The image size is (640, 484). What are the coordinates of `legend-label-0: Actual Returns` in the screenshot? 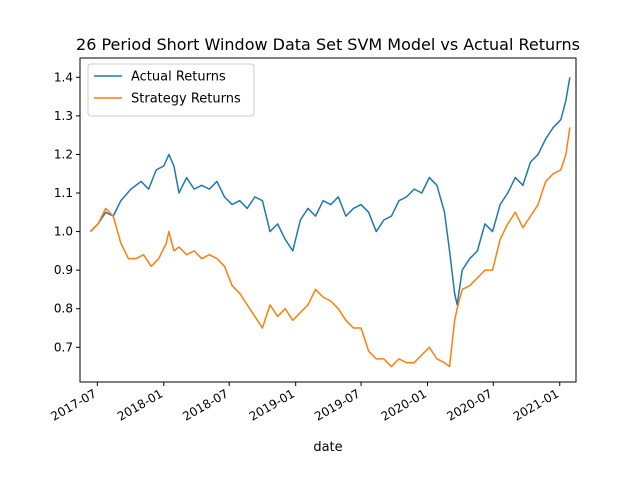 It's located at (178, 77).